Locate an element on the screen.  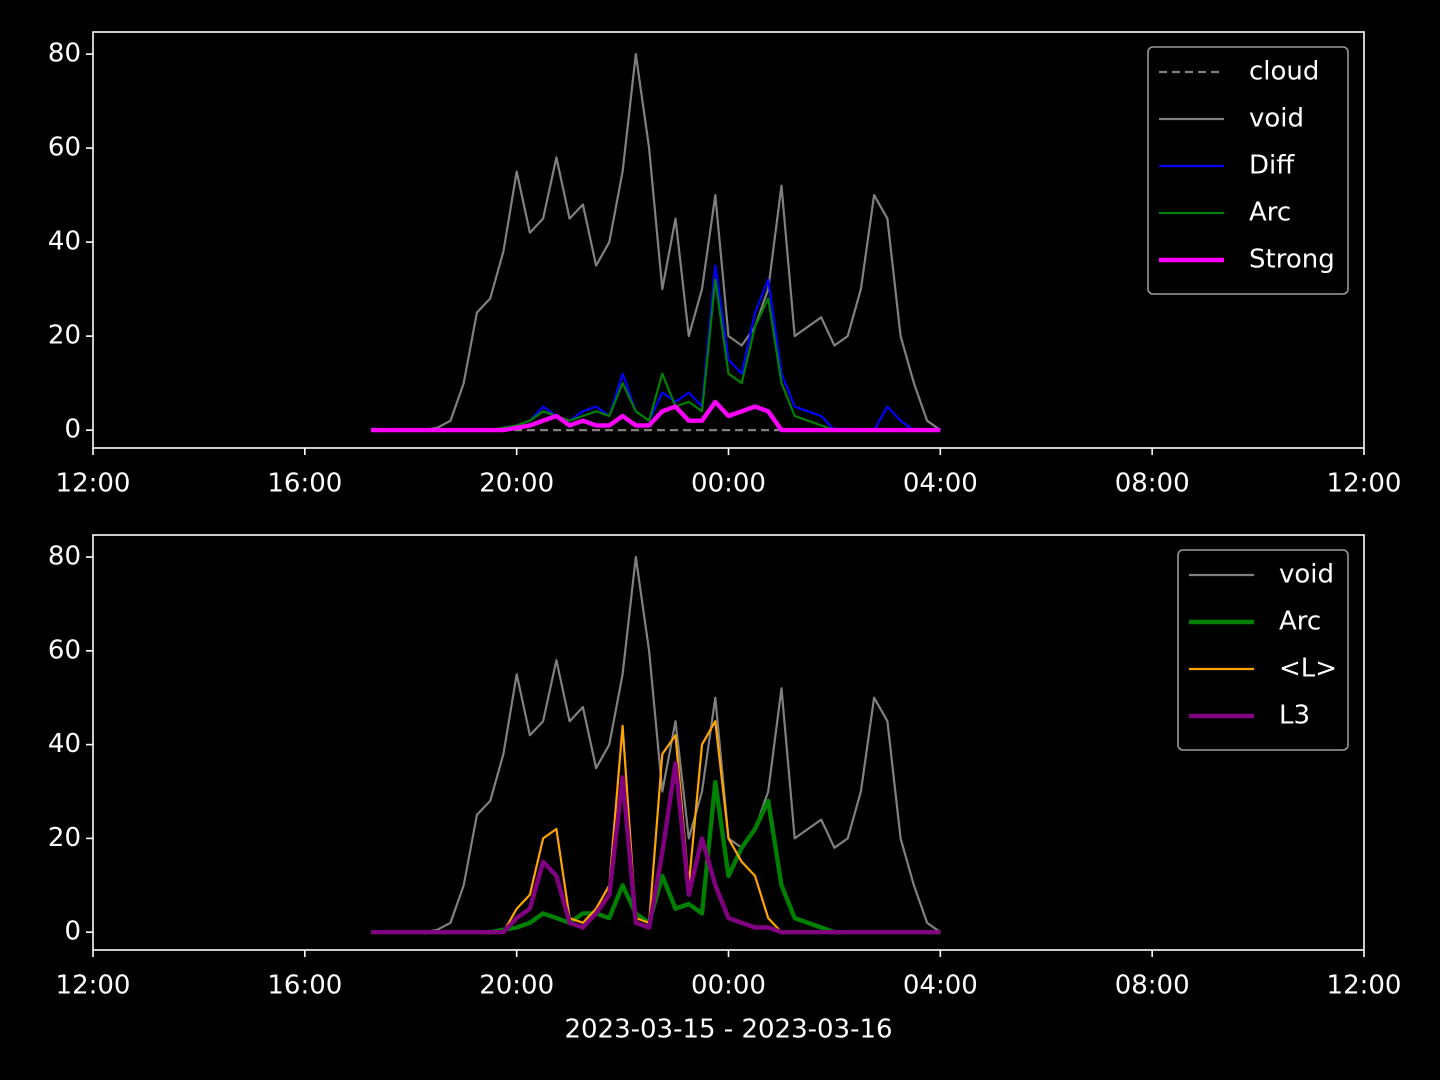
legend-label: <L> is located at coordinates (1308, 669).